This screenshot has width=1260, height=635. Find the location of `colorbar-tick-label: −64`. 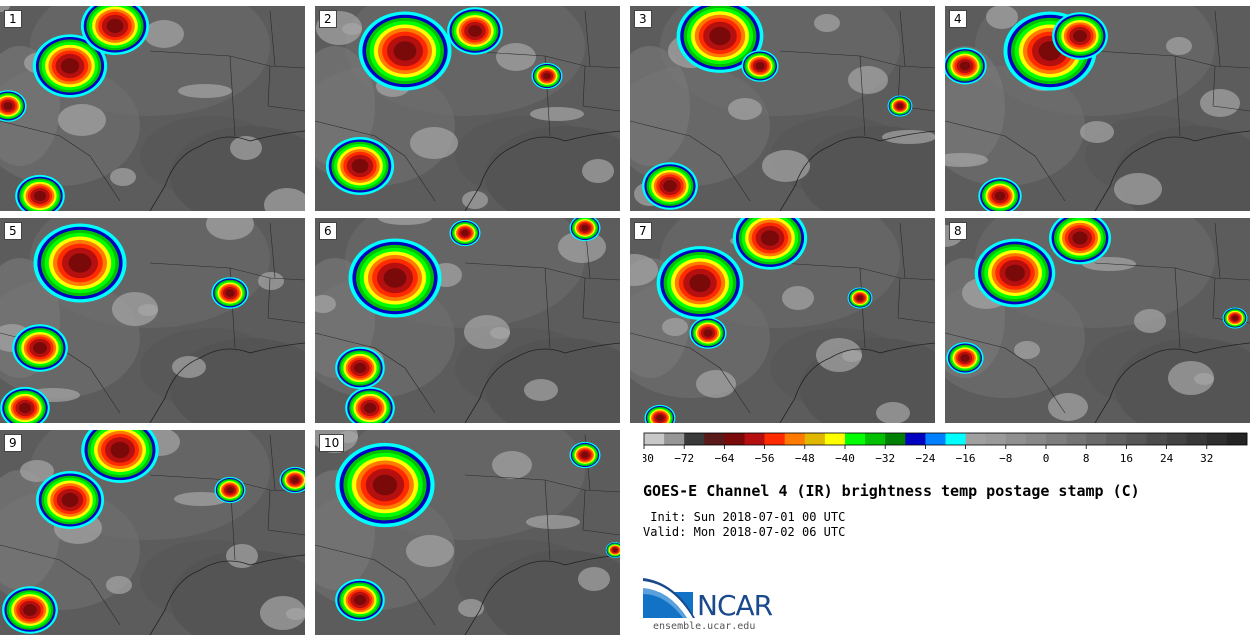

colorbar-tick-label: −64 is located at coordinates (724, 458).